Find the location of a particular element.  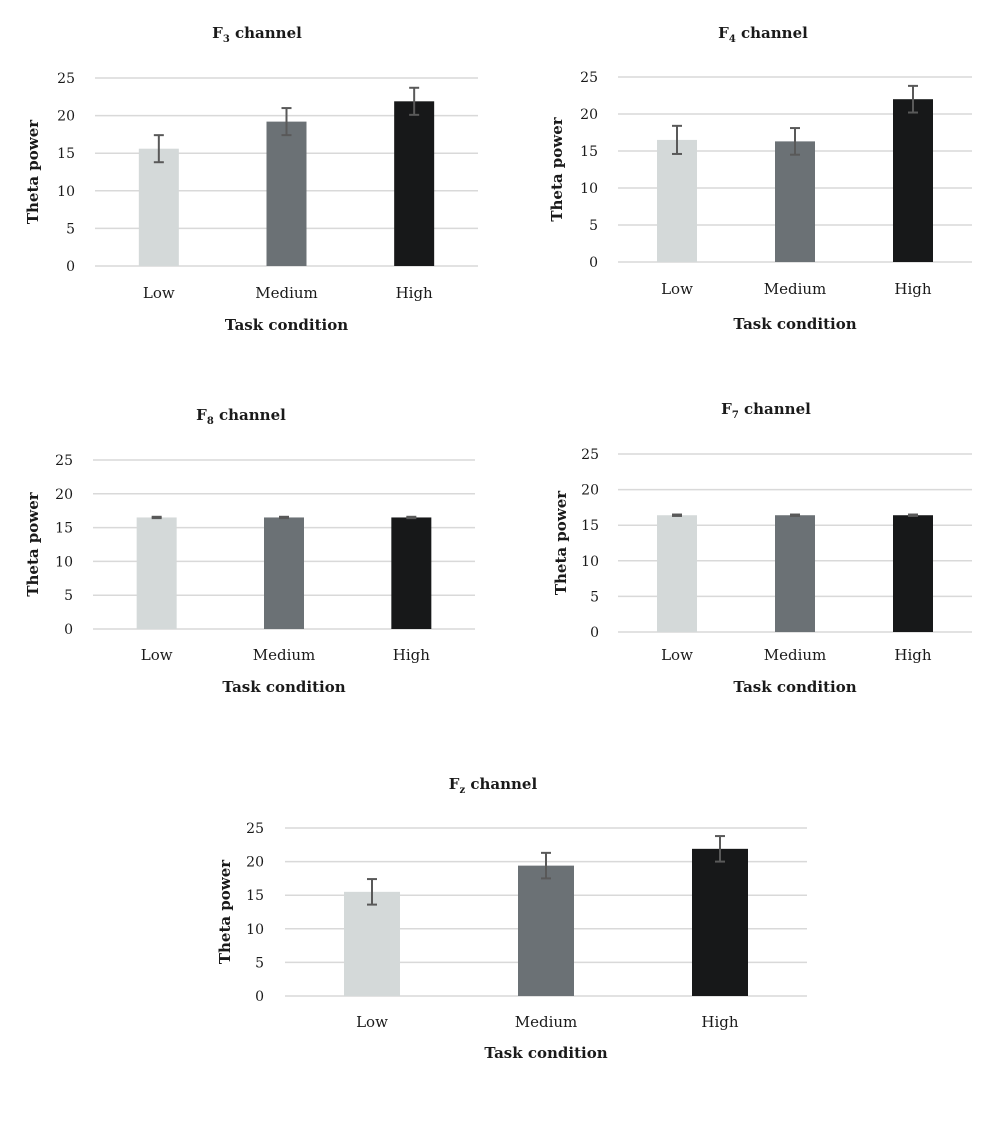

chart-title: F3 channel is located at coordinates (257, 34).